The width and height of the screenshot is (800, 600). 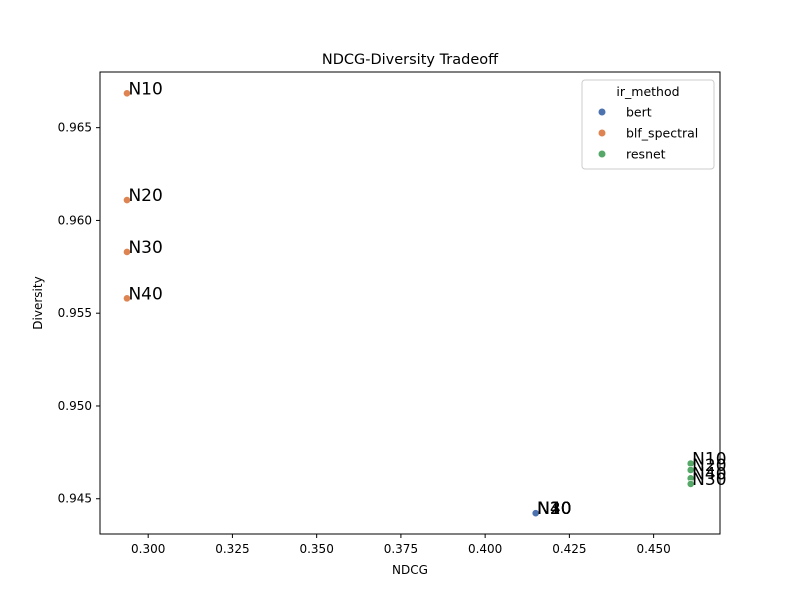 What do you see at coordinates (648, 124) in the screenshot?
I see `legend-box` at bounding box center [648, 124].